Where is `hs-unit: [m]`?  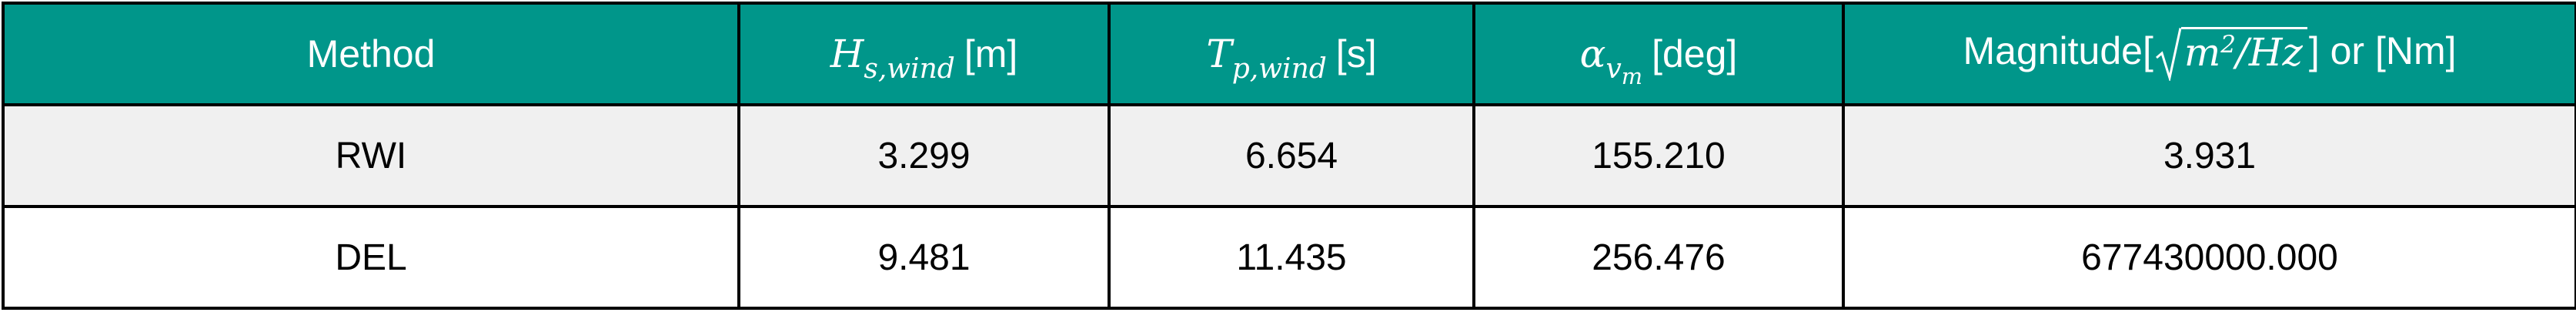 hs-unit: [m] is located at coordinates (991, 54).